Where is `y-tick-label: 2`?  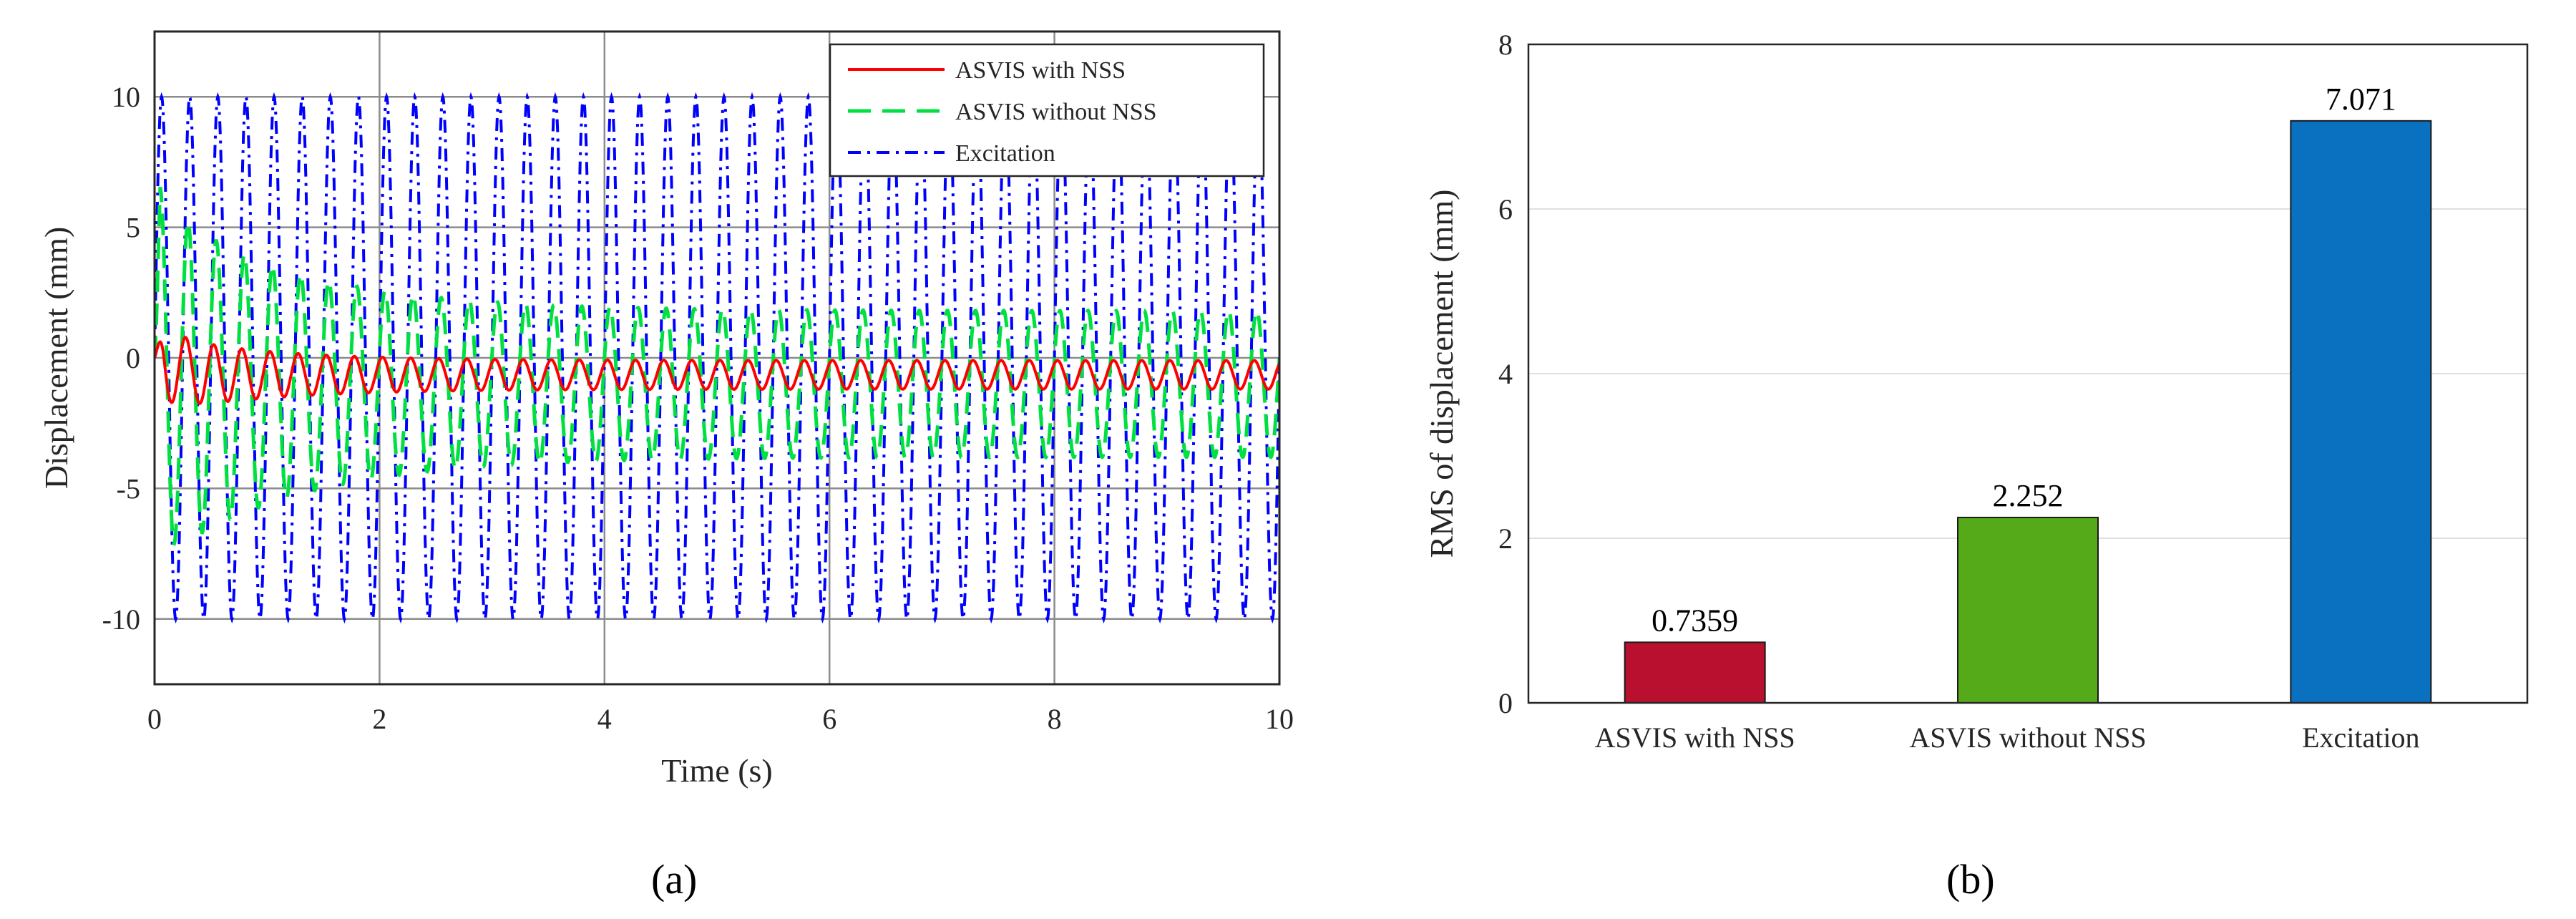
y-tick-label: 2 is located at coordinates (1505, 538).